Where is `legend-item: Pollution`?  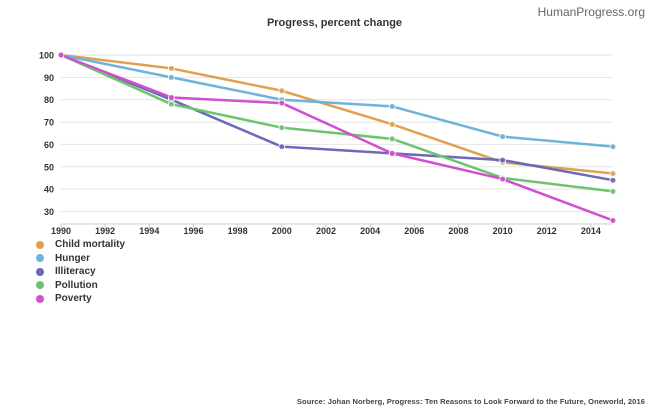 legend-item: Pollution is located at coordinates (80, 286).